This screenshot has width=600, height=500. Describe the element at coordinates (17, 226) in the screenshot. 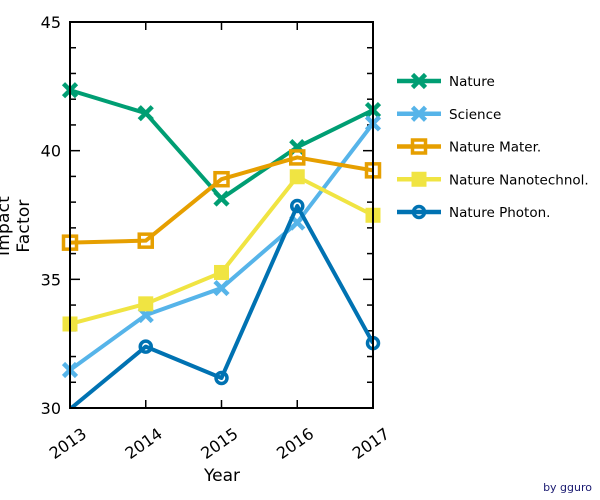

I see `y-axis-title: Impact Factor` at that location.